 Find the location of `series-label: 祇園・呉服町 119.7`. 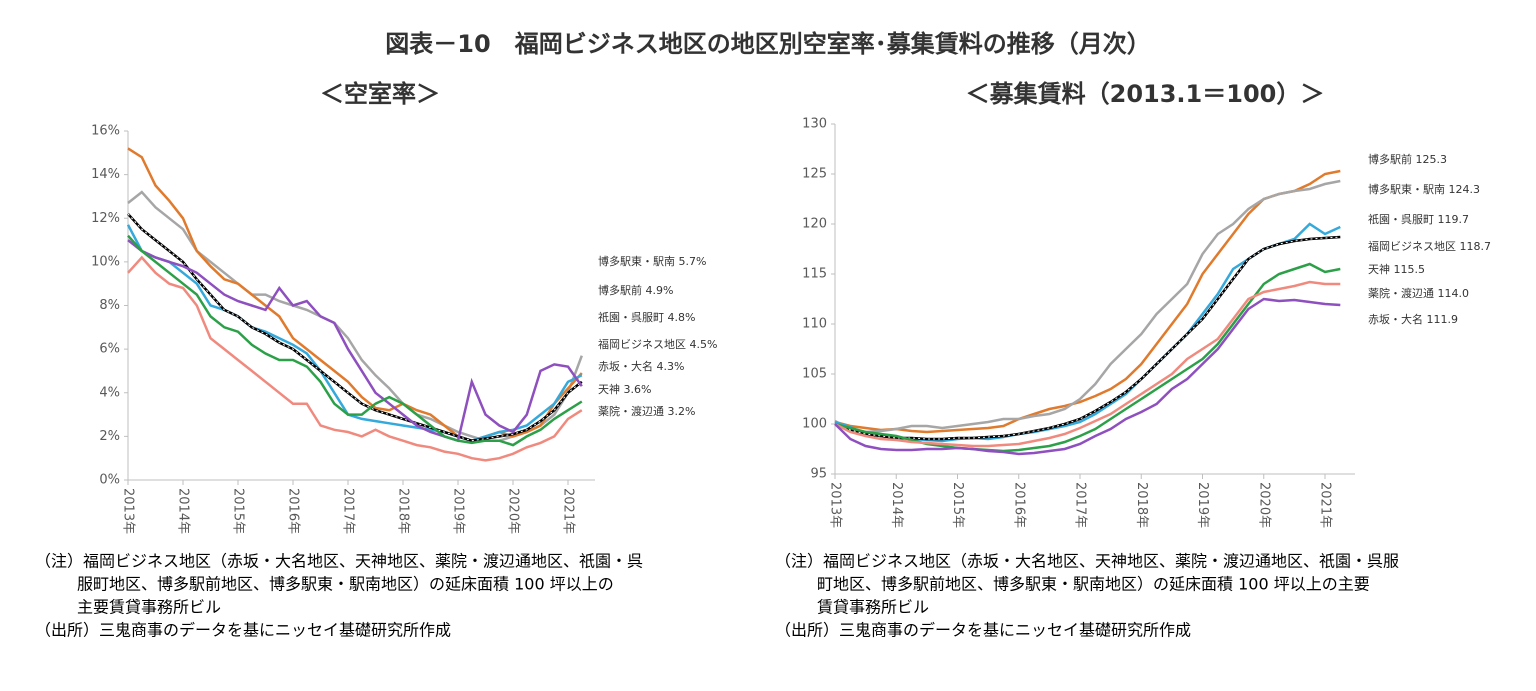

series-label: 祇園・呉服町 119.7 is located at coordinates (1418, 219).